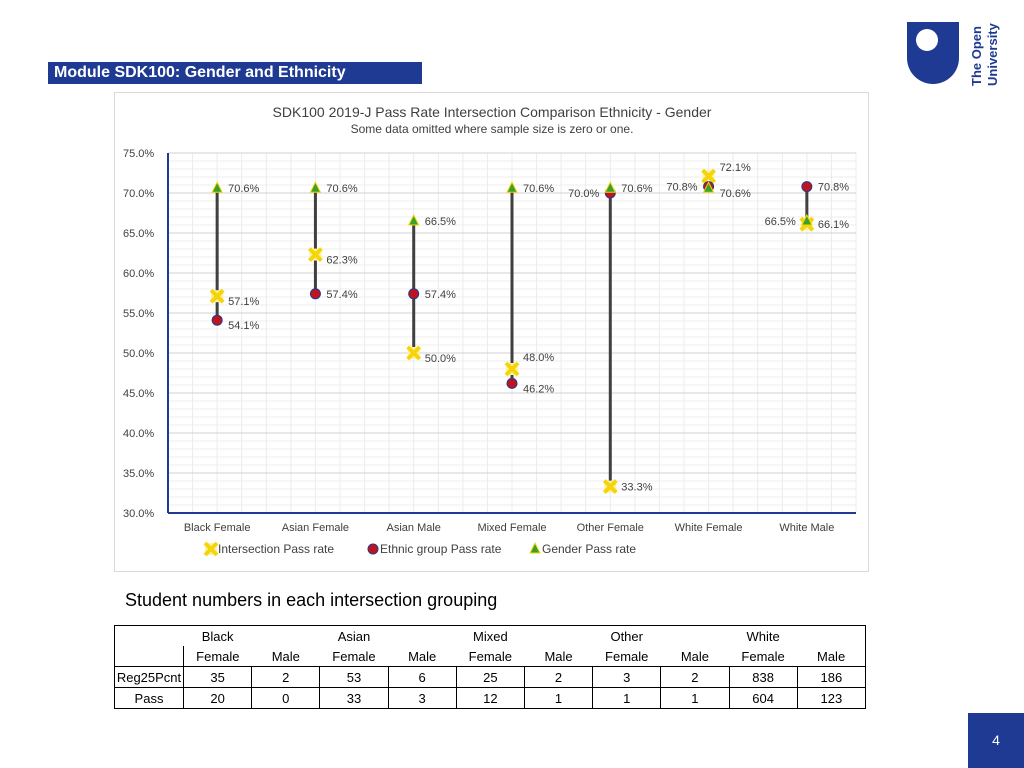 The width and height of the screenshot is (1024, 768). Describe the element at coordinates (589, 549) in the screenshot. I see `legend-label: Gender Pass rate` at that location.